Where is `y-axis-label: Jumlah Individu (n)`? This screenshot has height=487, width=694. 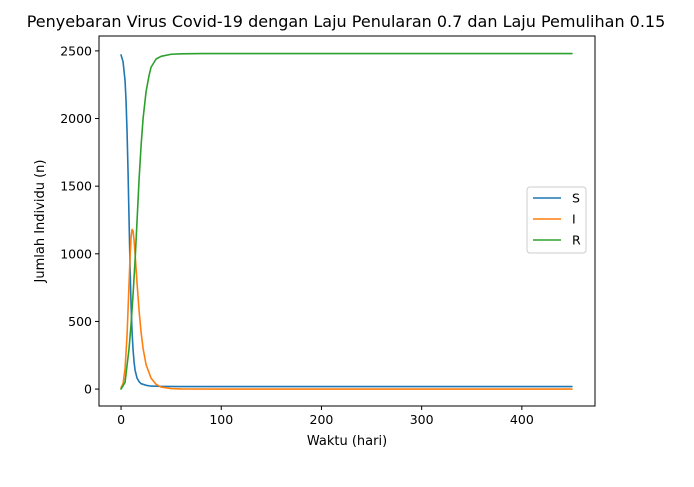 y-axis-label: Jumlah Individu (n) is located at coordinates (40, 222).